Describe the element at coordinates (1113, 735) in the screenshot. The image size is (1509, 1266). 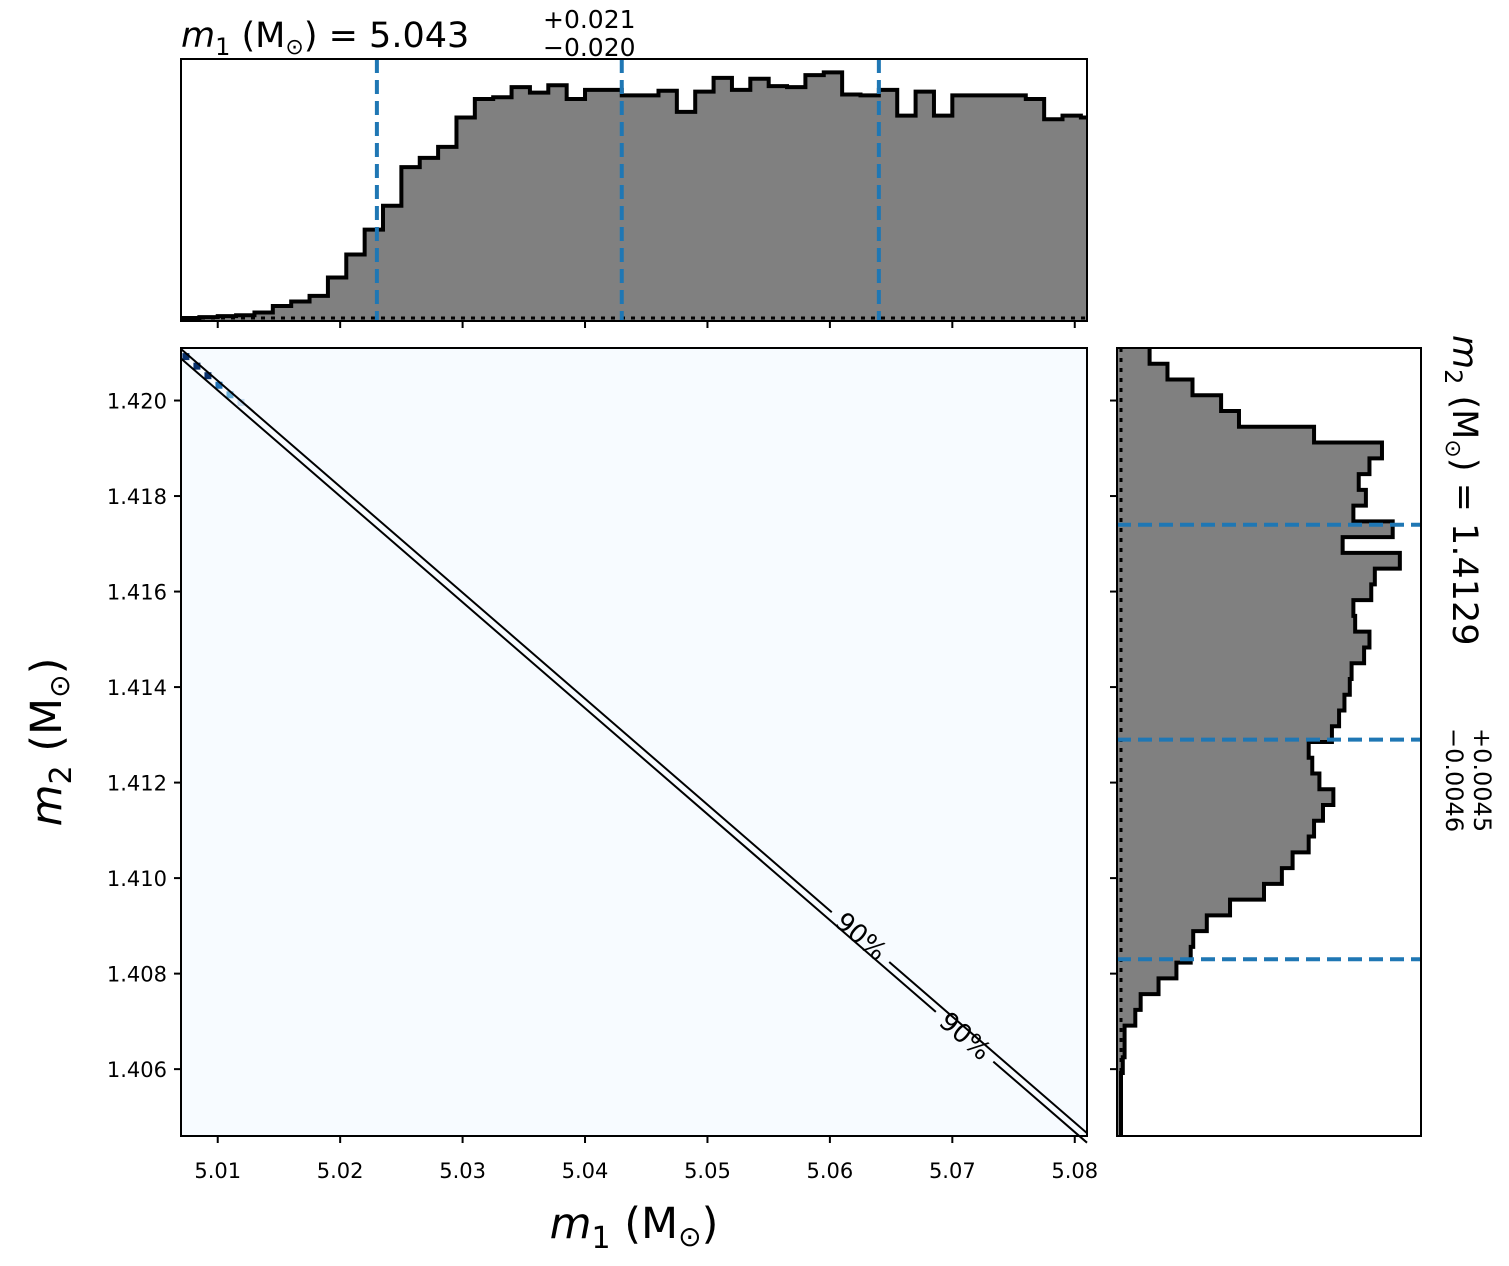
I see `m2-marginal-ticks` at that location.